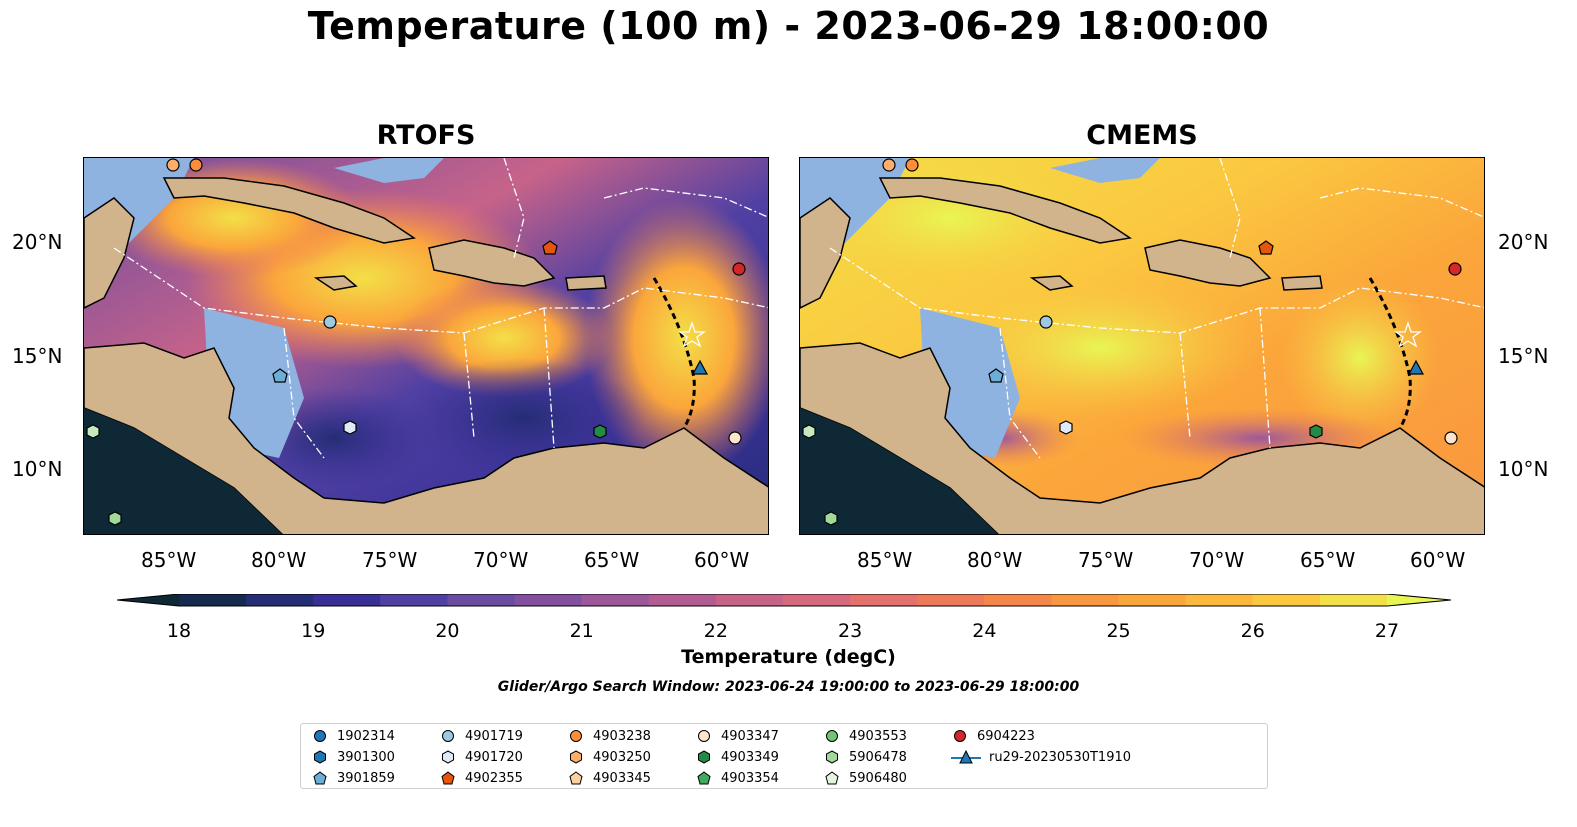 This screenshot has width=1577, height=827. What do you see at coordinates (1118, 631) in the screenshot?
I see `colorbar-tick-label: 25` at bounding box center [1118, 631].